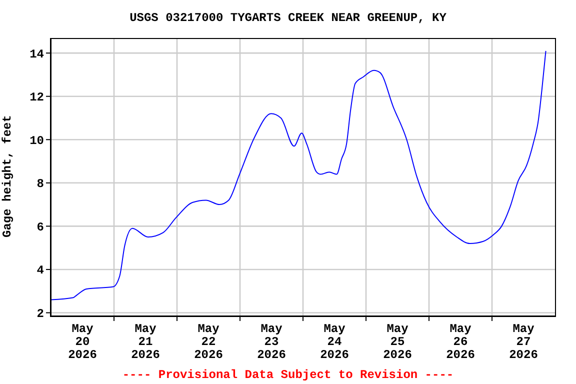 The height and width of the screenshot is (384, 576). Describe the element at coordinates (523, 342) in the screenshot. I see `x-tick-label: May 27 2026` at that location.